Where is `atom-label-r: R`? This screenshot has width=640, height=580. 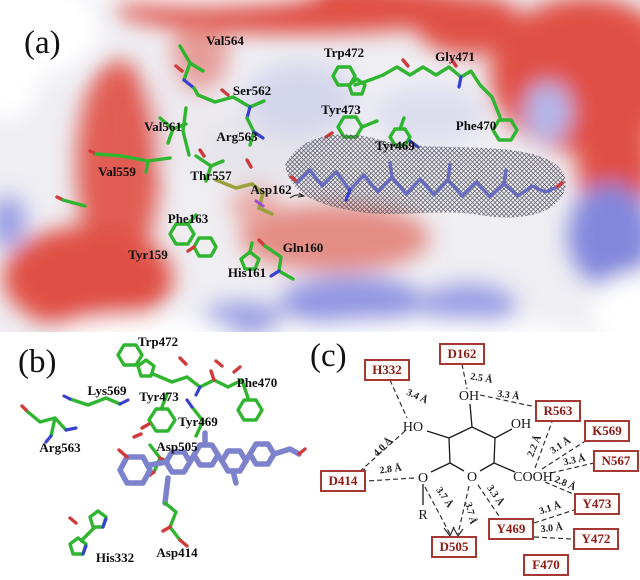 atom-label-r: R is located at coordinates (423, 515).